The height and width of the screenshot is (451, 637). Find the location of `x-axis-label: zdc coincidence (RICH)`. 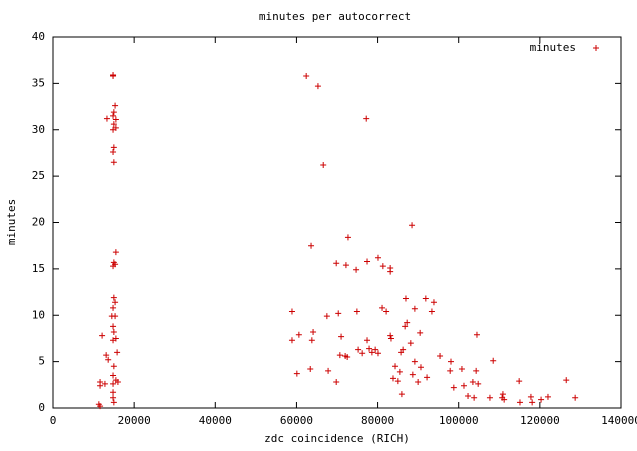

x-axis-label: zdc coincidence (RICH) is located at coordinates (337, 438).